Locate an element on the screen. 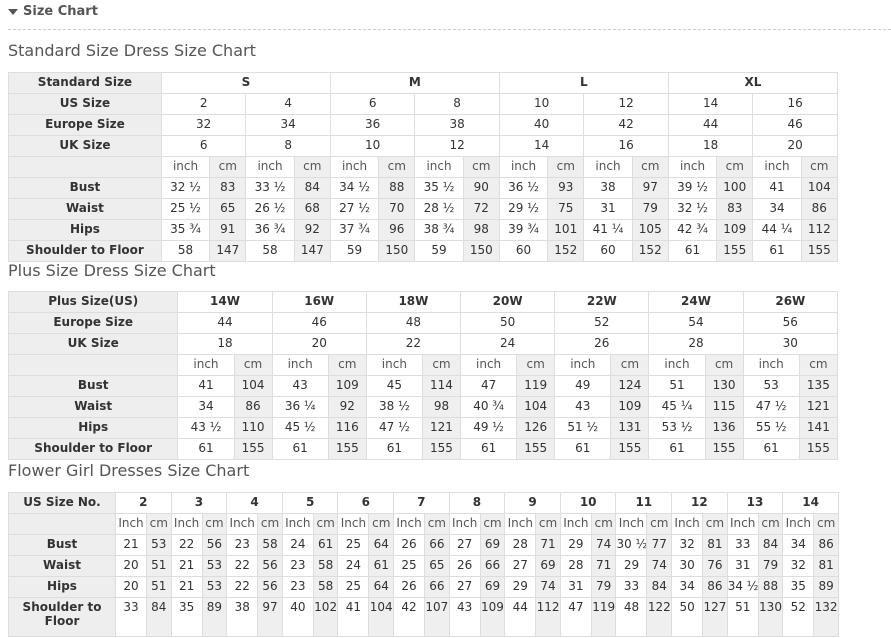 The width and height of the screenshot is (891, 638). measurement-cell: 29 ½ is located at coordinates (523, 209).